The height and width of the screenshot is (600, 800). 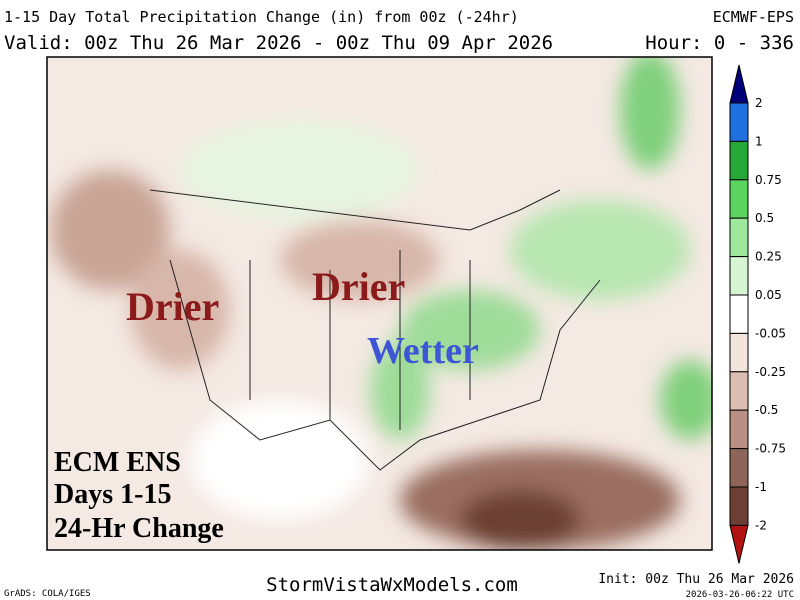 What do you see at coordinates (719, 43) in the screenshot?
I see `hour-range: Hour: 0 - 336` at bounding box center [719, 43].